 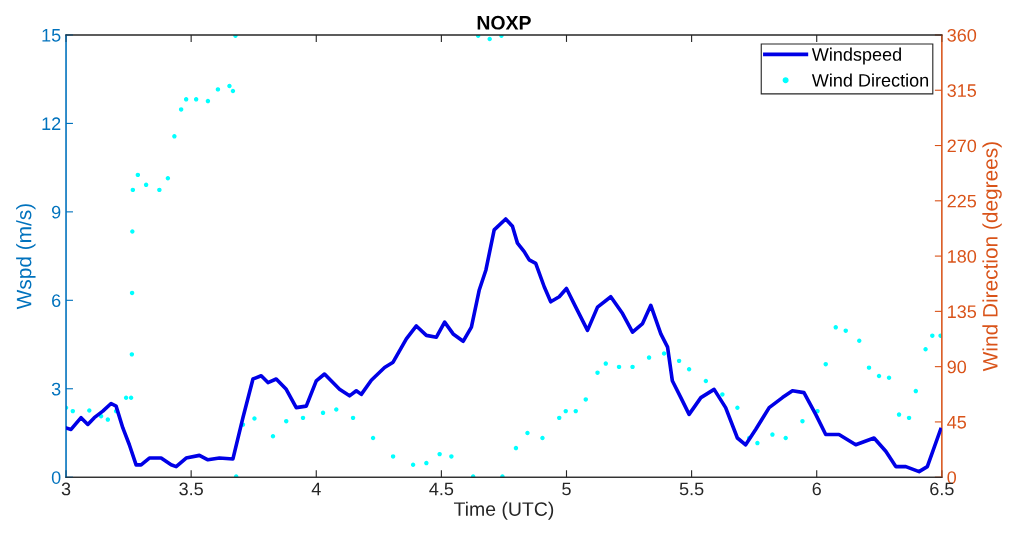 What do you see at coordinates (441, 489) in the screenshot?
I see `x-tick-label: 4.5` at bounding box center [441, 489].